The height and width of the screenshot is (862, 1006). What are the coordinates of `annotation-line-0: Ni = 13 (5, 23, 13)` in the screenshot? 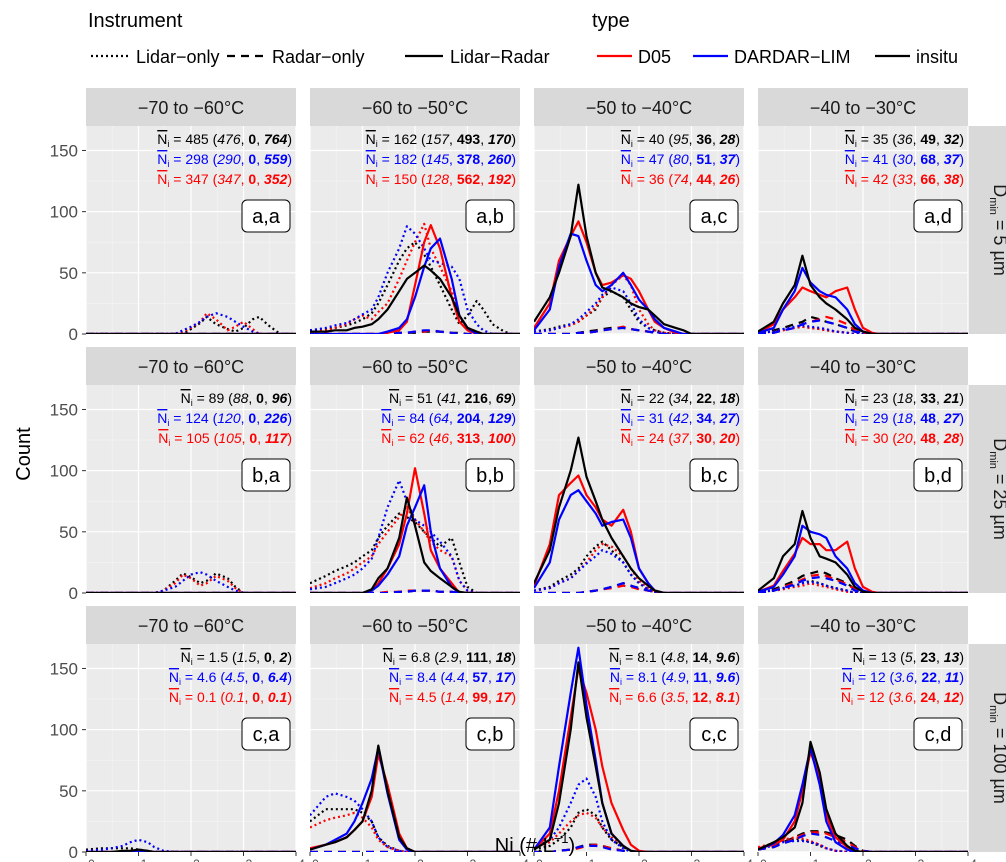 It's located at (908, 658).